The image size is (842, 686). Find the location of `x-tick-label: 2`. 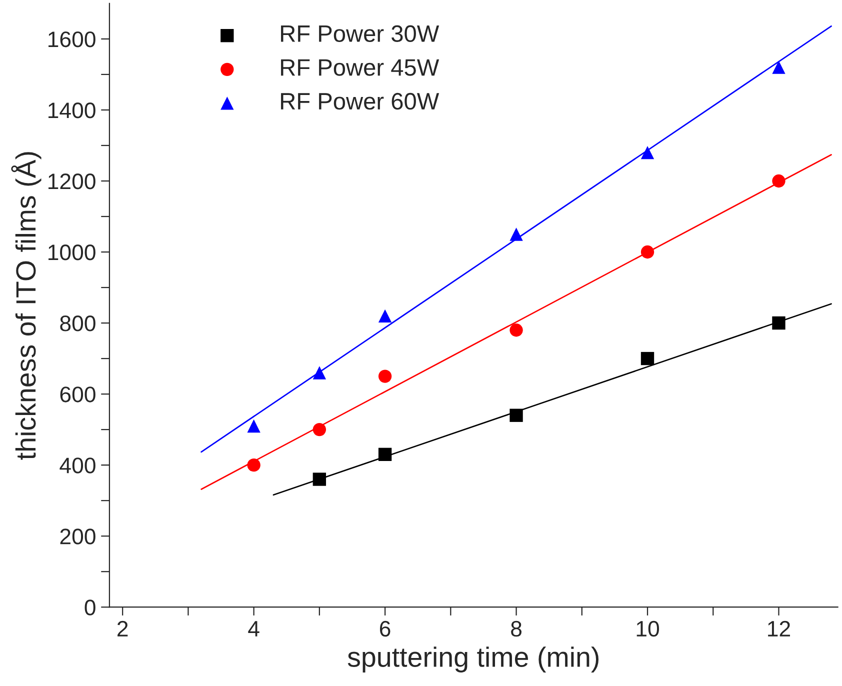

x-tick-label: 2 is located at coordinates (123, 628).